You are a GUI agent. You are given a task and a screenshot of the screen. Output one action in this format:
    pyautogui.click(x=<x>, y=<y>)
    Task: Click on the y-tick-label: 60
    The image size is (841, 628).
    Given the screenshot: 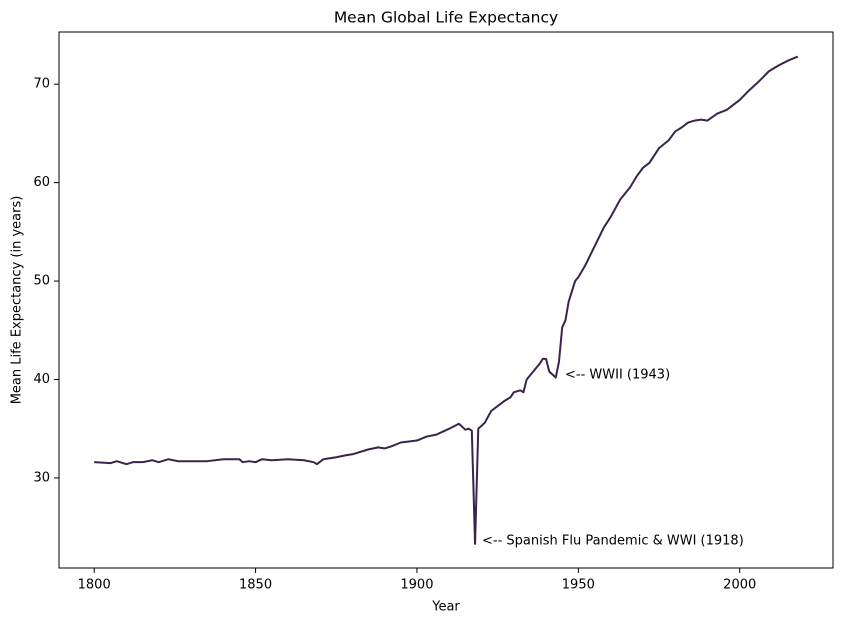 What is the action you would take?
    pyautogui.click(x=41, y=182)
    